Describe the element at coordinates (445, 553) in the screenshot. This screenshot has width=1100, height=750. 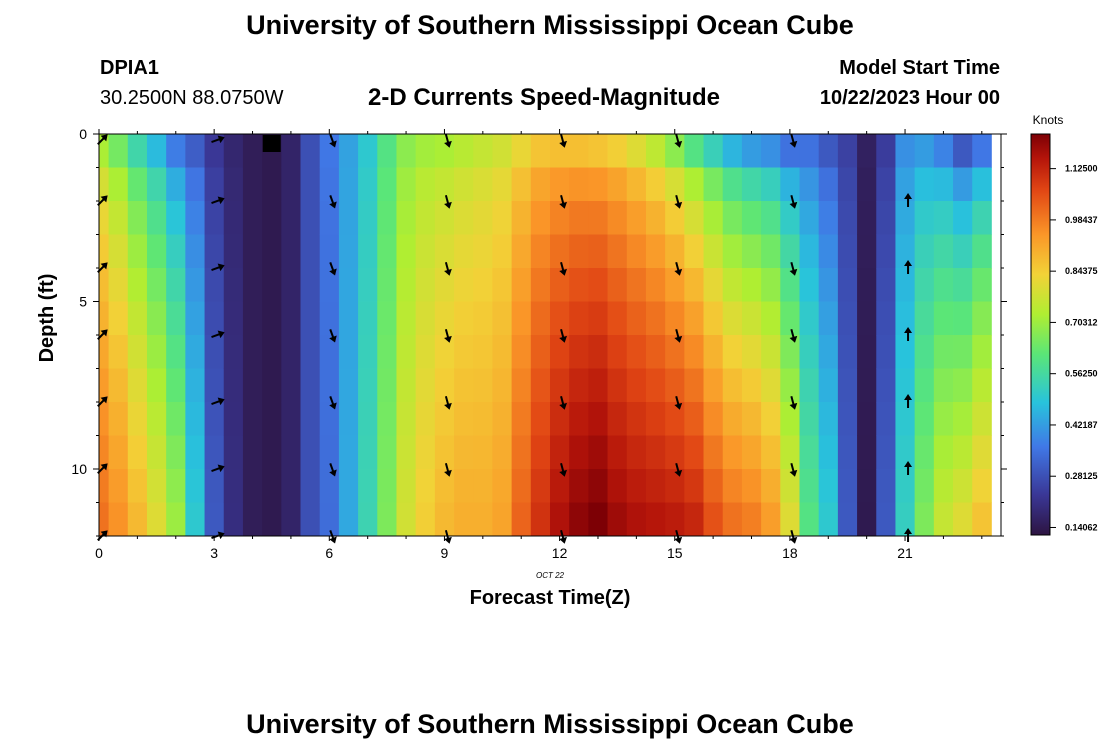
I see `x-tick-label: 9` at that location.